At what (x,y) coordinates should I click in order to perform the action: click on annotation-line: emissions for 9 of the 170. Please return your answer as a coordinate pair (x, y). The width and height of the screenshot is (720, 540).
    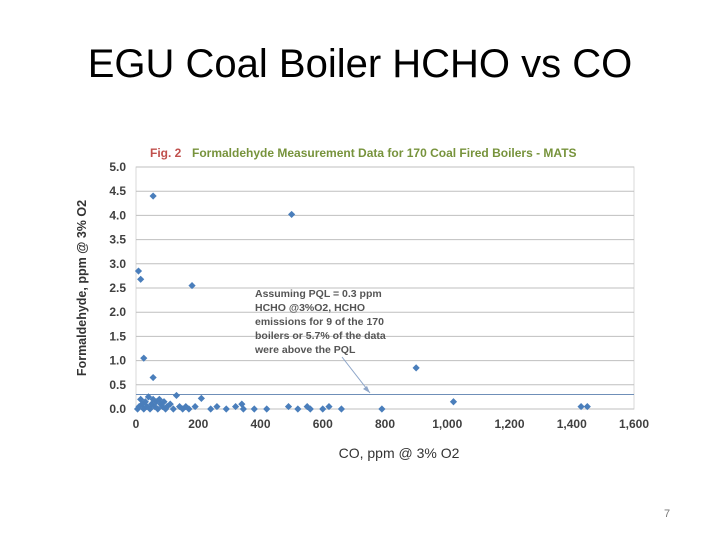
    Looking at the image, I should click on (319, 322).